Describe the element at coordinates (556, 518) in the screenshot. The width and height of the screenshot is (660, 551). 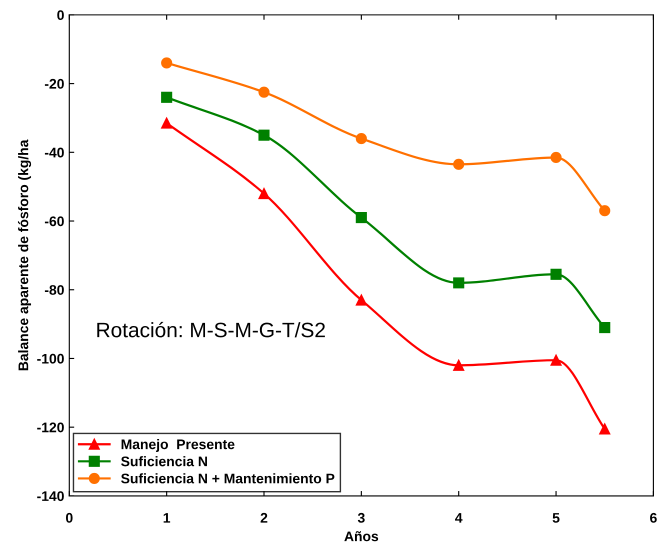
I see `x-tick-label: 5` at that location.